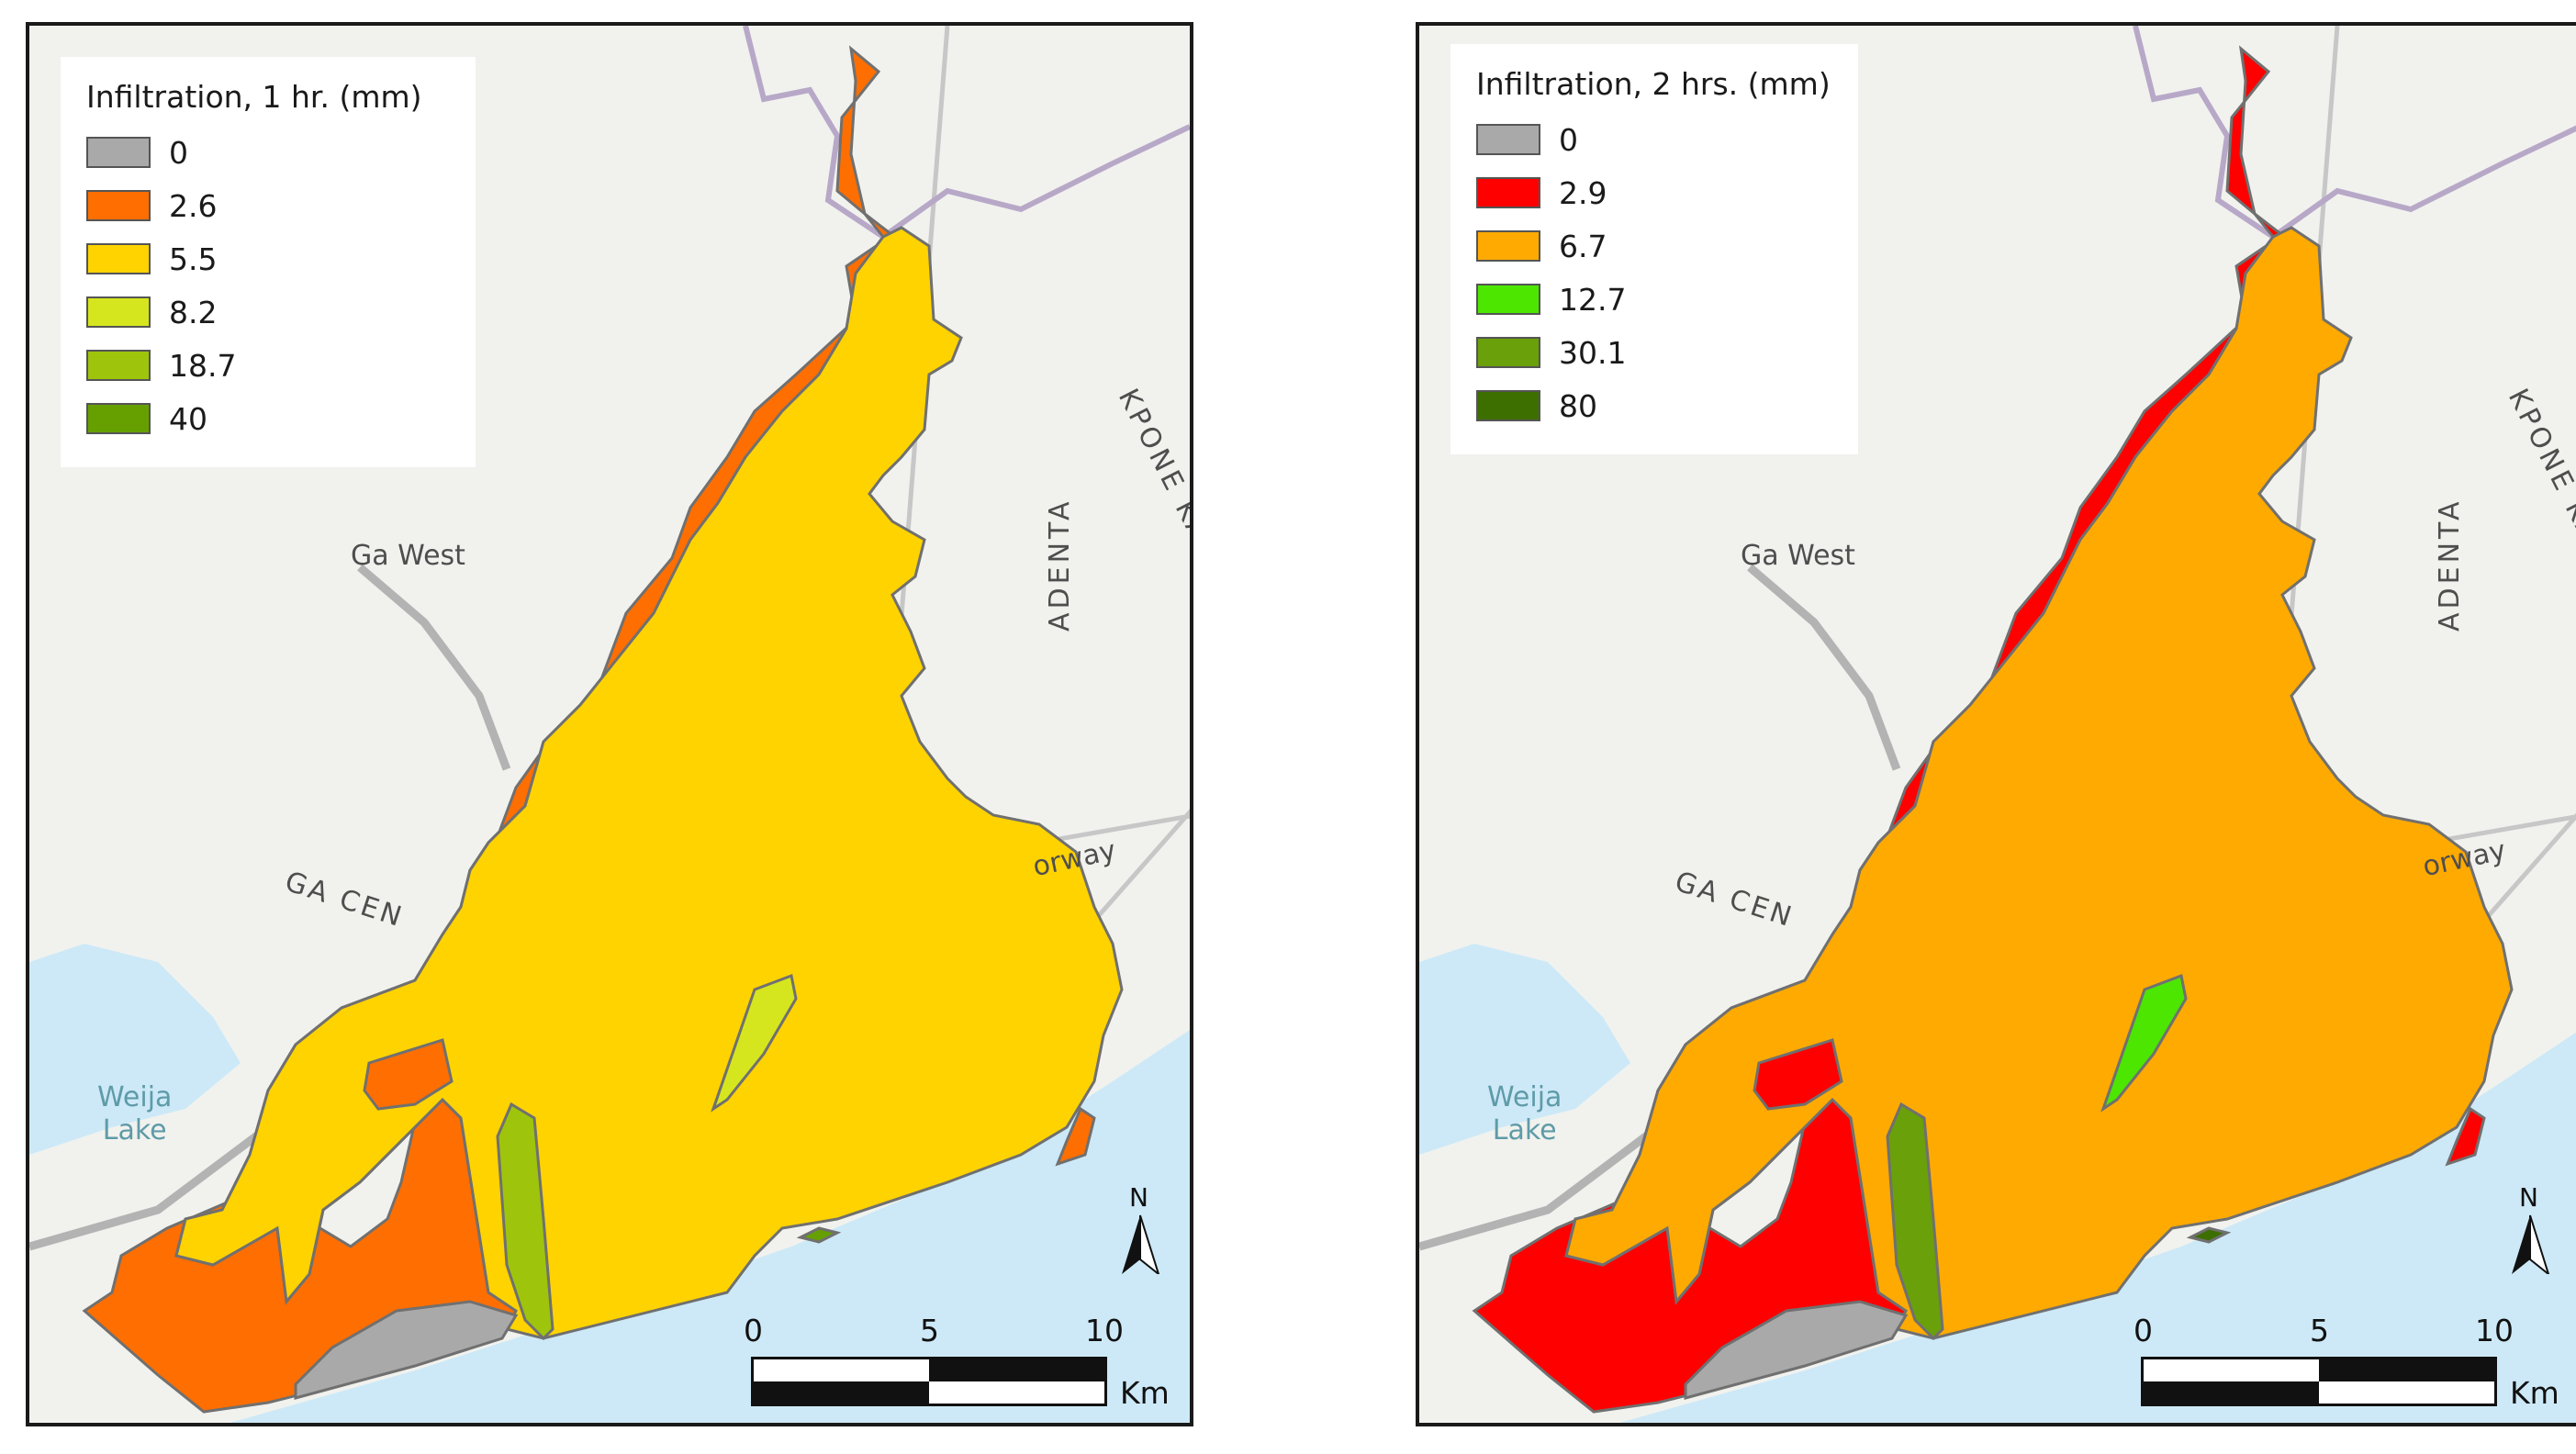 The height and width of the screenshot is (1454, 2576). I want to click on legend-label: 80, so click(1578, 406).